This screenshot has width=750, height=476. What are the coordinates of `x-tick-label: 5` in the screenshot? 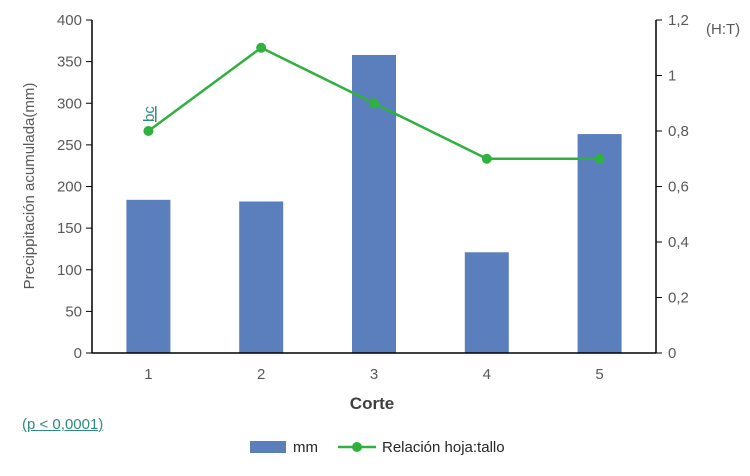 It's located at (599, 374).